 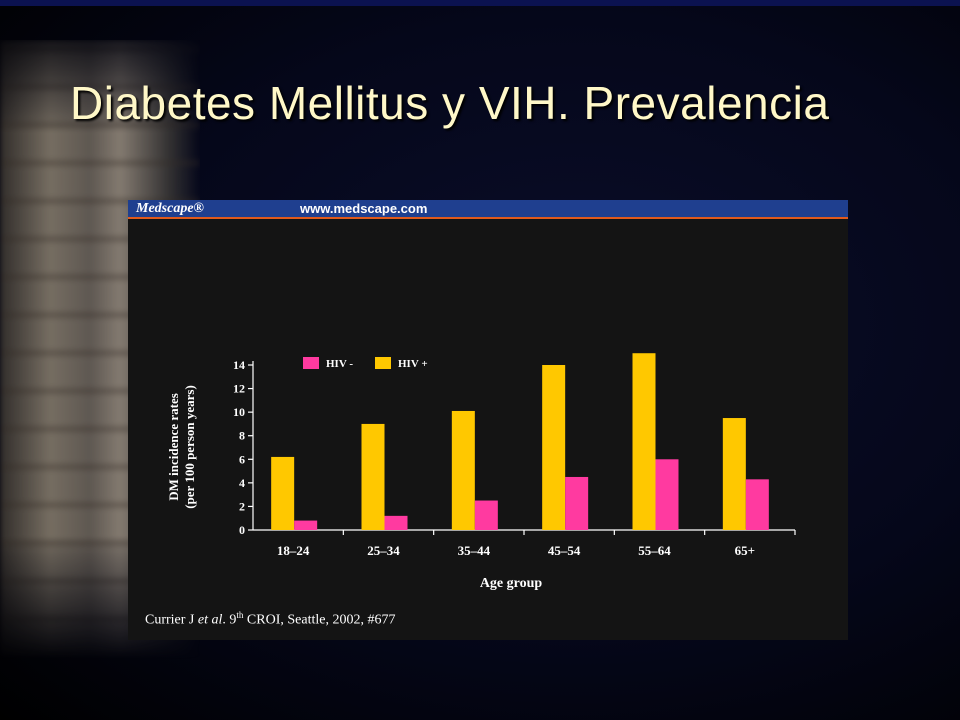 What do you see at coordinates (173, 447) in the screenshot?
I see `y-axis-label: DM incidence rates` at bounding box center [173, 447].